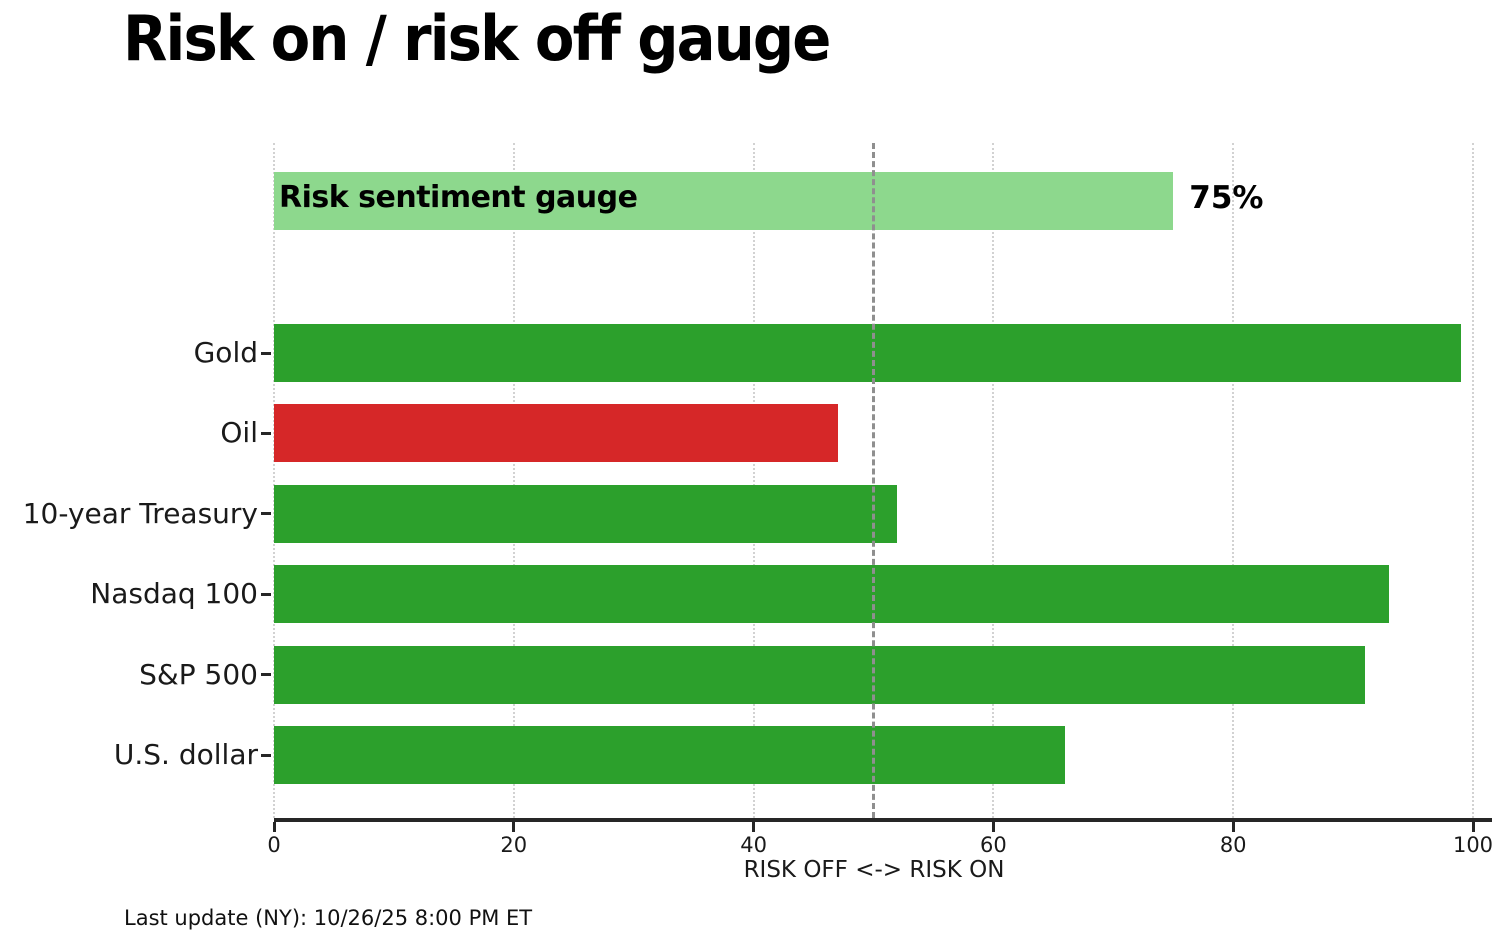  What do you see at coordinates (239, 433) in the screenshot?
I see `category-label-oil: Oil` at bounding box center [239, 433].